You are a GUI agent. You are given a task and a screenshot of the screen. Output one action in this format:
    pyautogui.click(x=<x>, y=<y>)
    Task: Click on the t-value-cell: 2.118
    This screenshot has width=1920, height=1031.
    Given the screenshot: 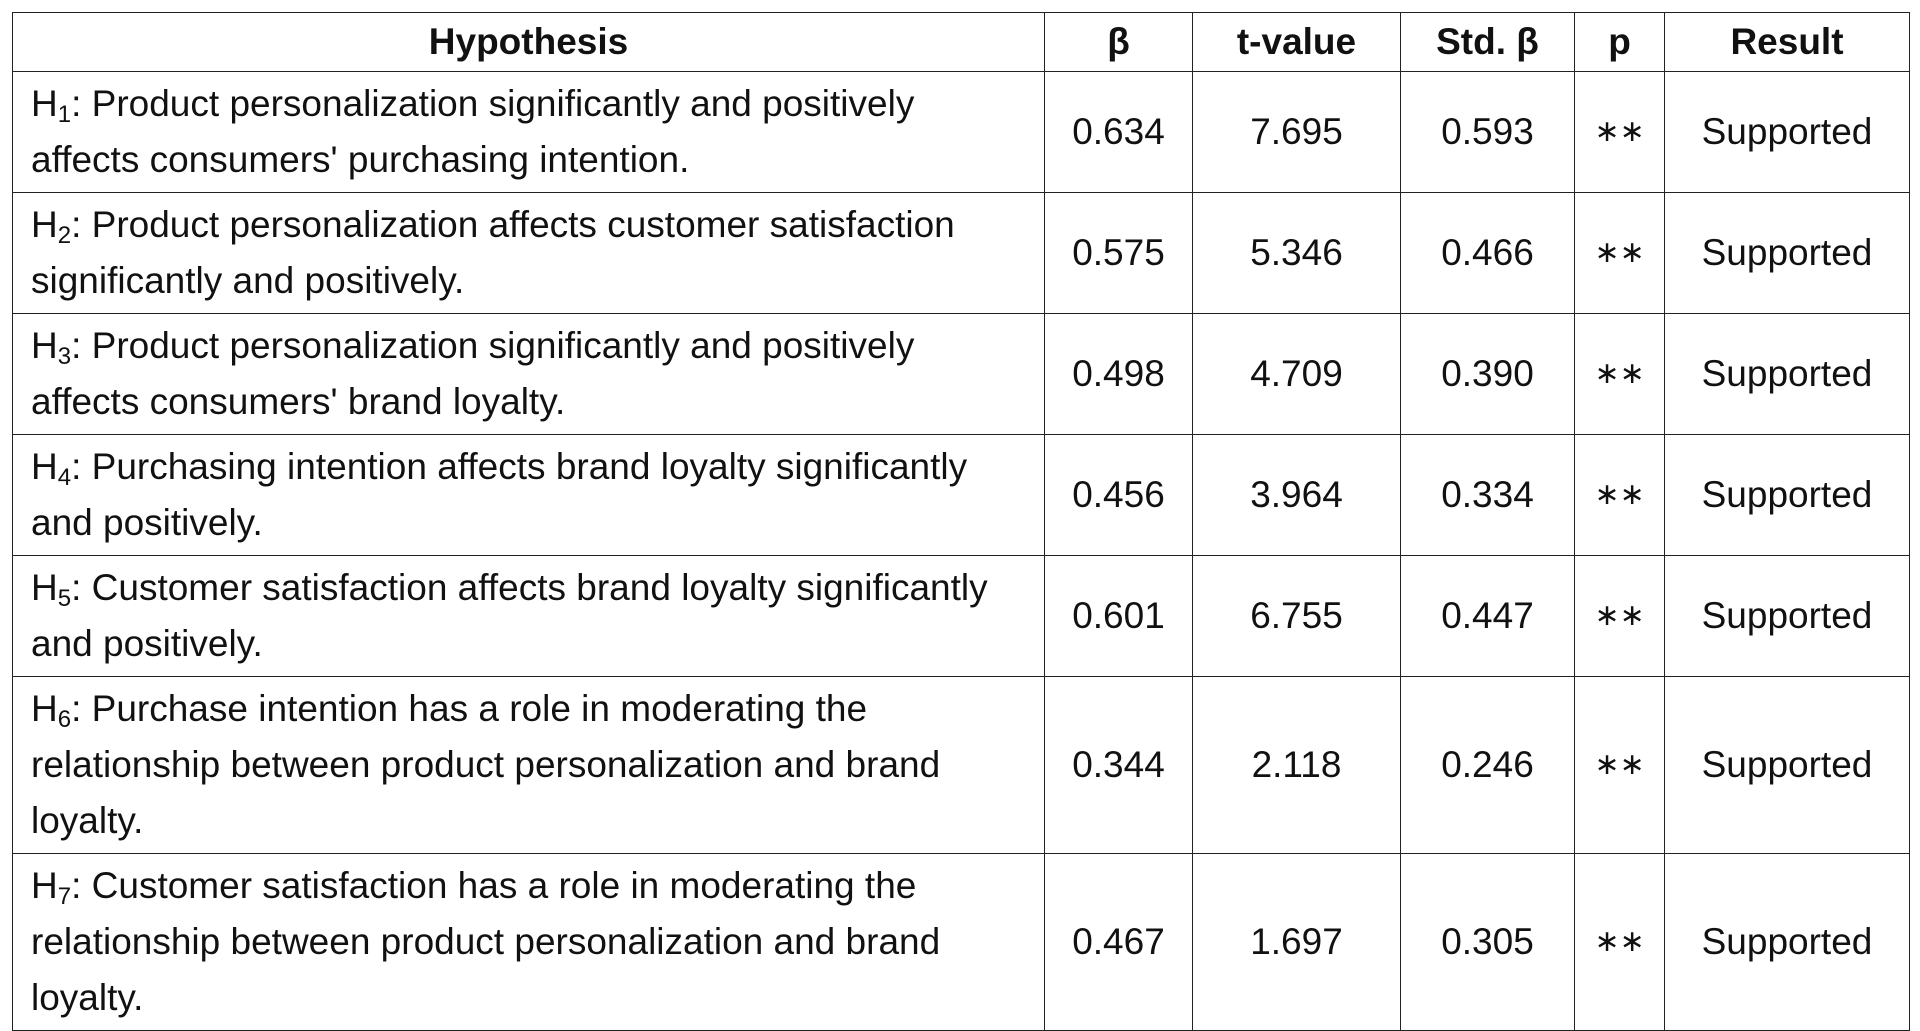 What is the action you would take?
    pyautogui.click(x=1296, y=765)
    